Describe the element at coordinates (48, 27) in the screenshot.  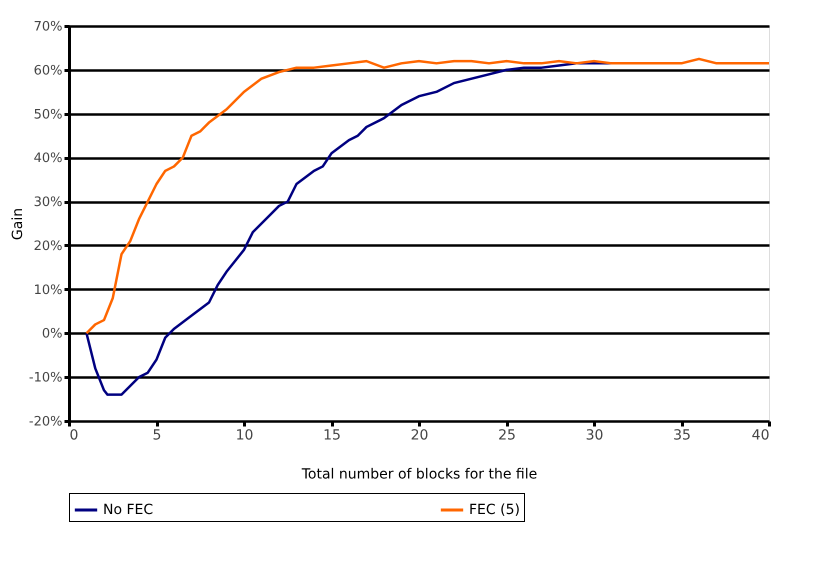
I see `y-tick-label: 70%` at that location.